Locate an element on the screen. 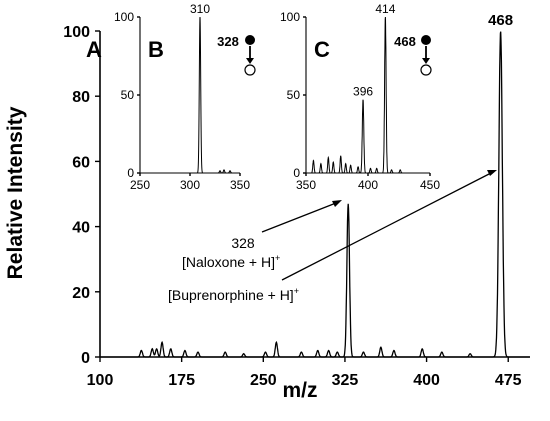 This screenshot has height=421, width=550. x-tick-label: 100 is located at coordinates (100, 380).